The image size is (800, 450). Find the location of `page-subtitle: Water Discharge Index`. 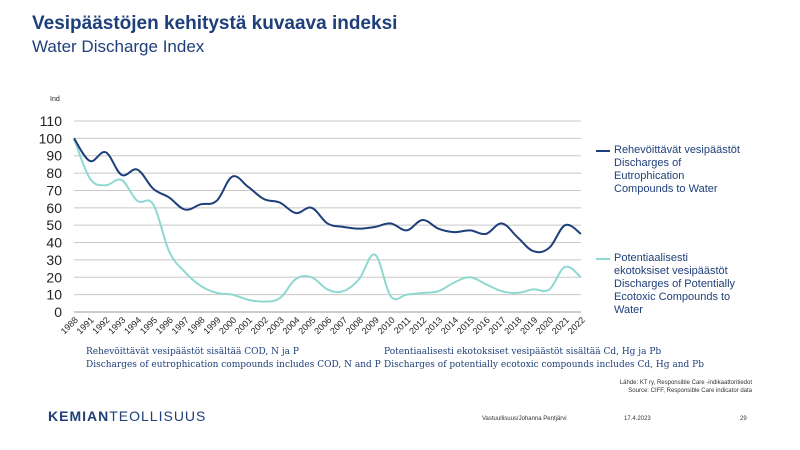

page-subtitle: Water Discharge Index is located at coordinates (118, 46).